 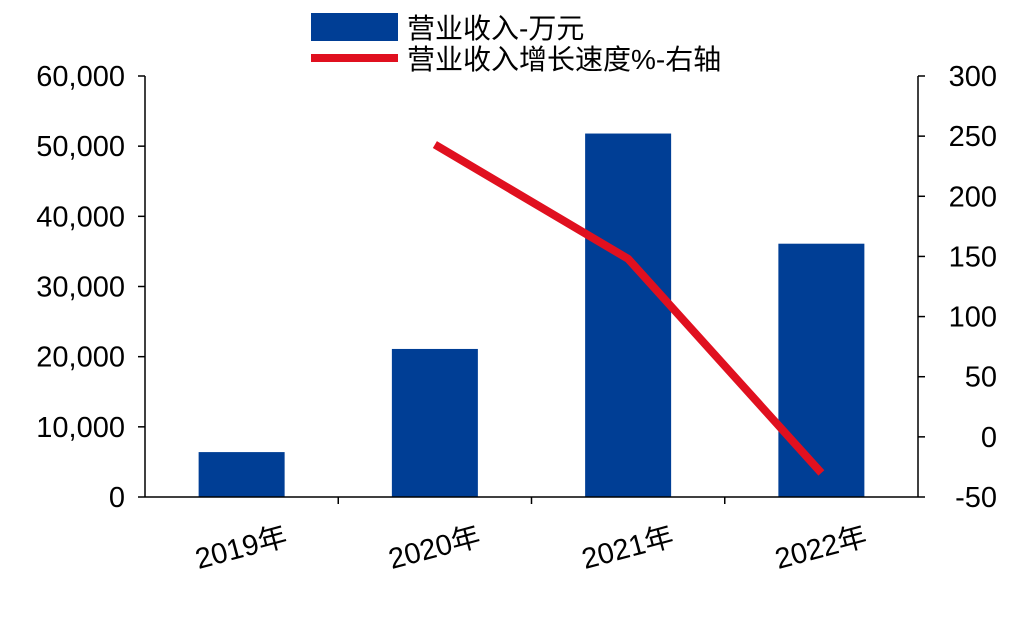 I want to click on right-tick-label: 150, so click(x=973, y=257).